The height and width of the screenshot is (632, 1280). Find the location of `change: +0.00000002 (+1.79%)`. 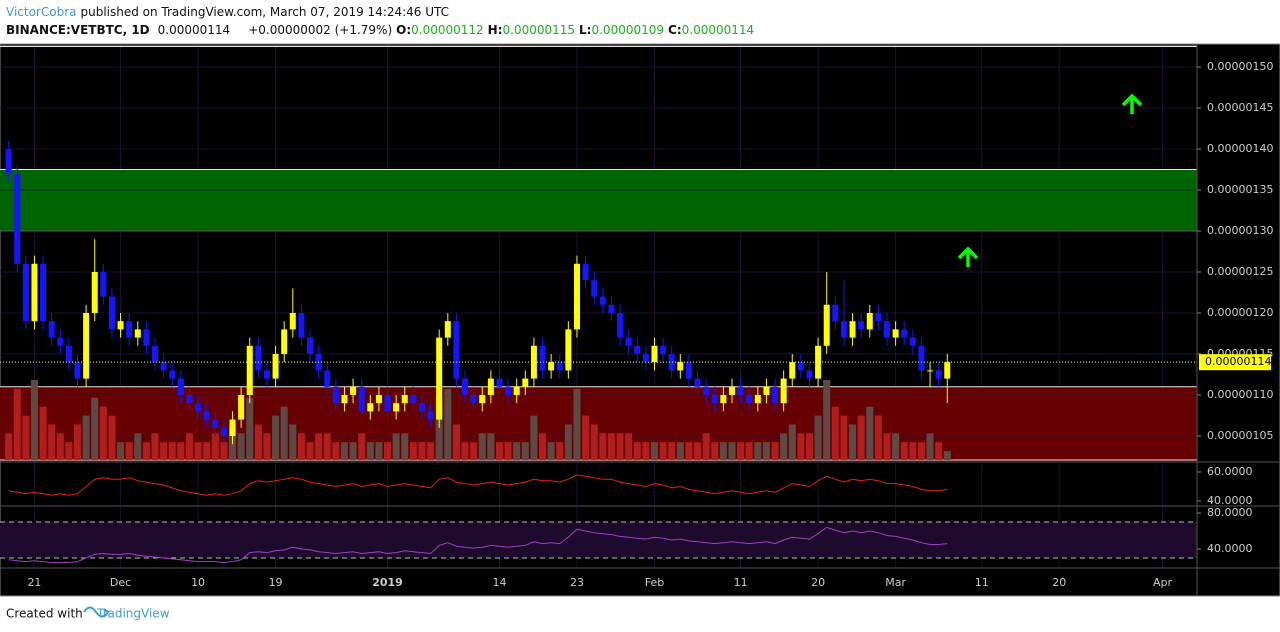

change: +0.00000002 (+1.79%) is located at coordinates (320, 30).